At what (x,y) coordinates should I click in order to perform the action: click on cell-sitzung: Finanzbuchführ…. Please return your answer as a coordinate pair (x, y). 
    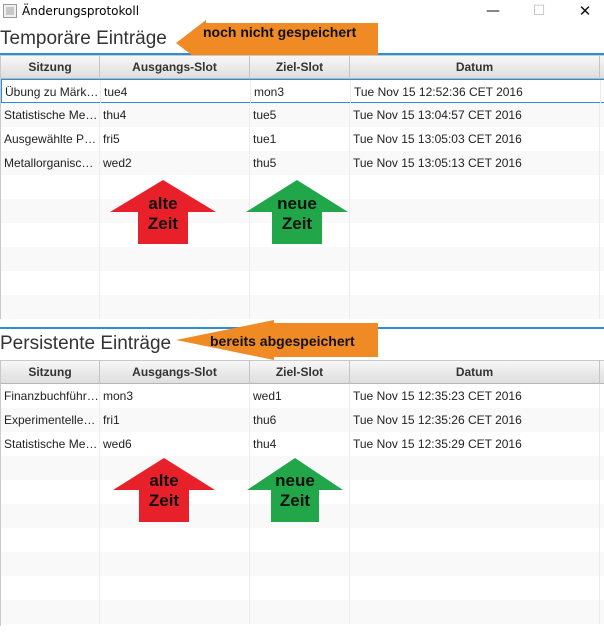
    Looking at the image, I should click on (50, 396).